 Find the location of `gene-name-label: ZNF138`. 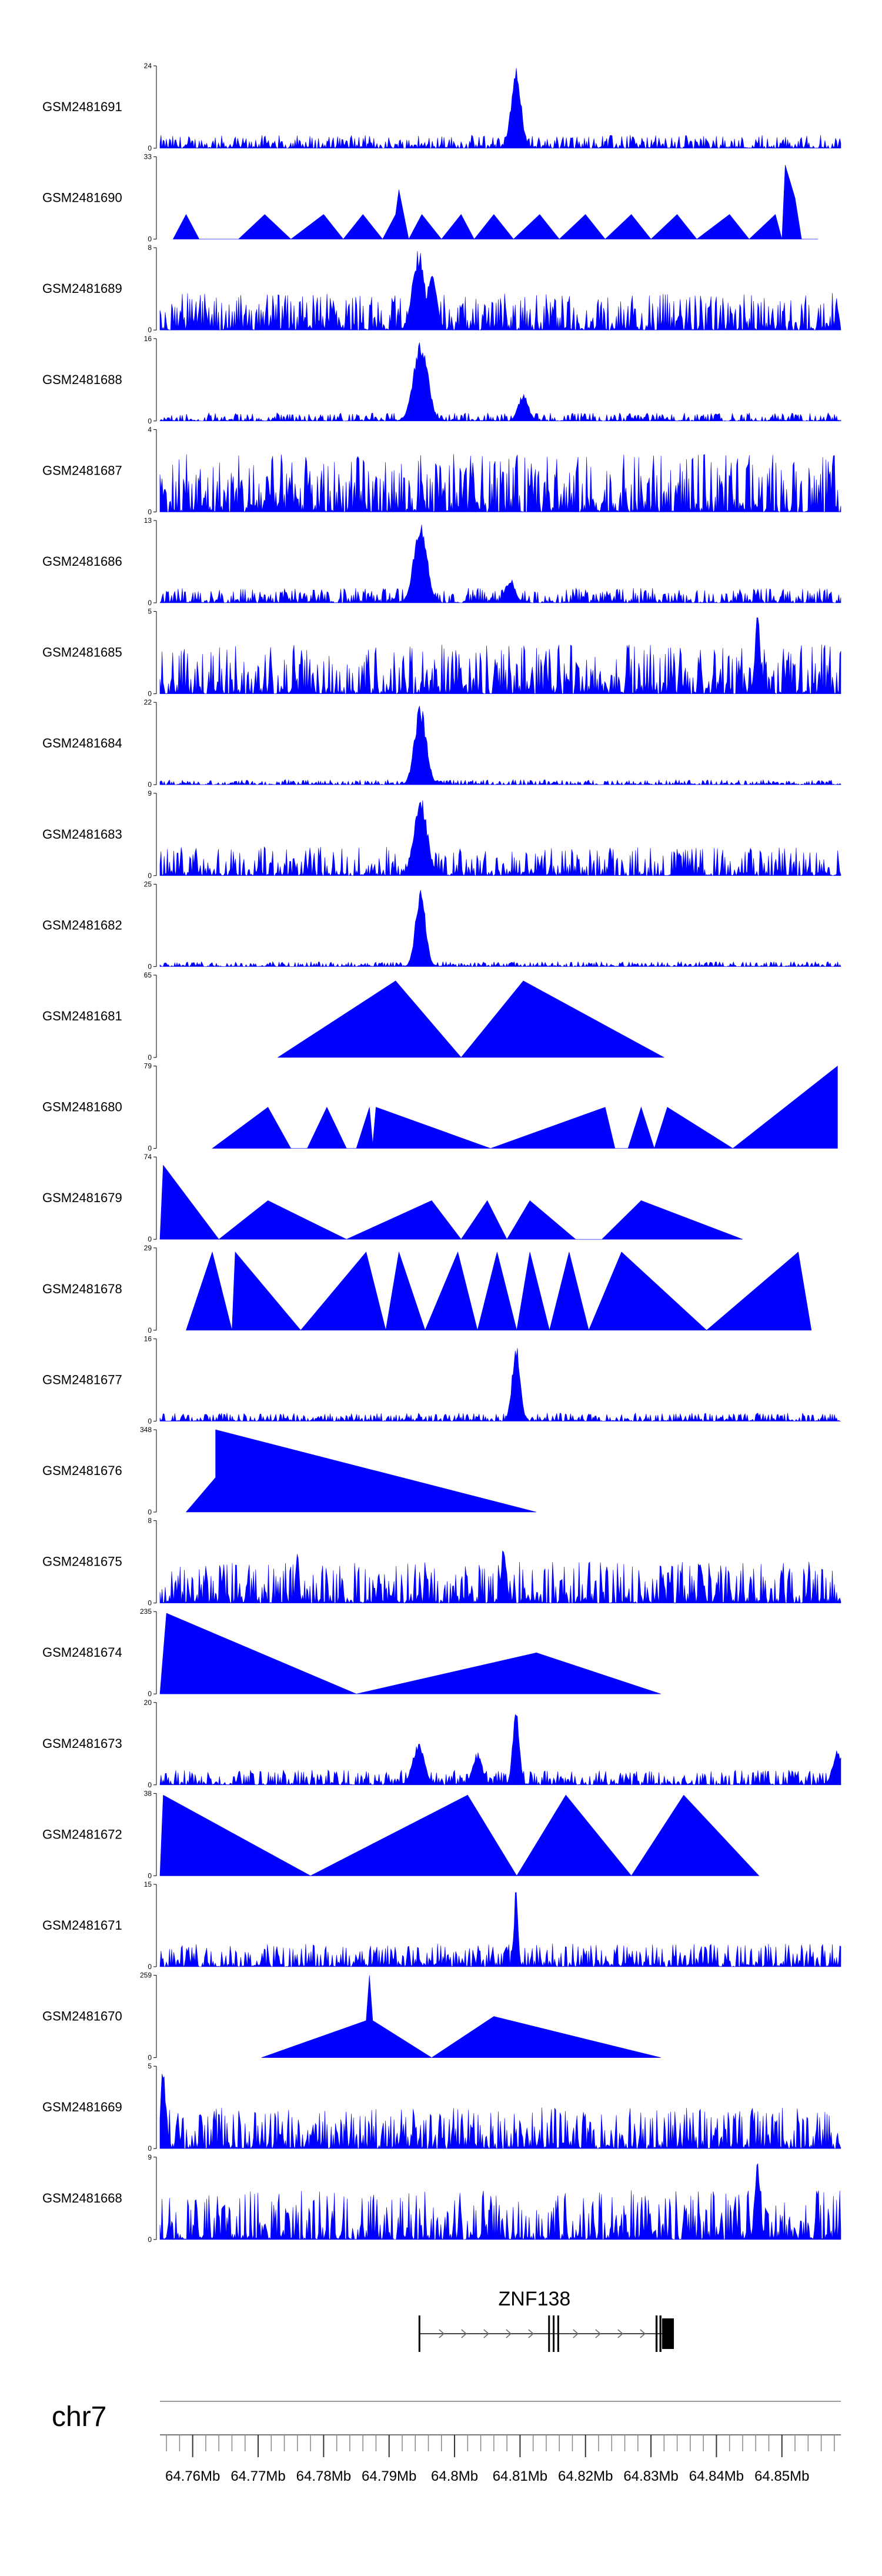

gene-name-label: ZNF138 is located at coordinates (535, 2299).